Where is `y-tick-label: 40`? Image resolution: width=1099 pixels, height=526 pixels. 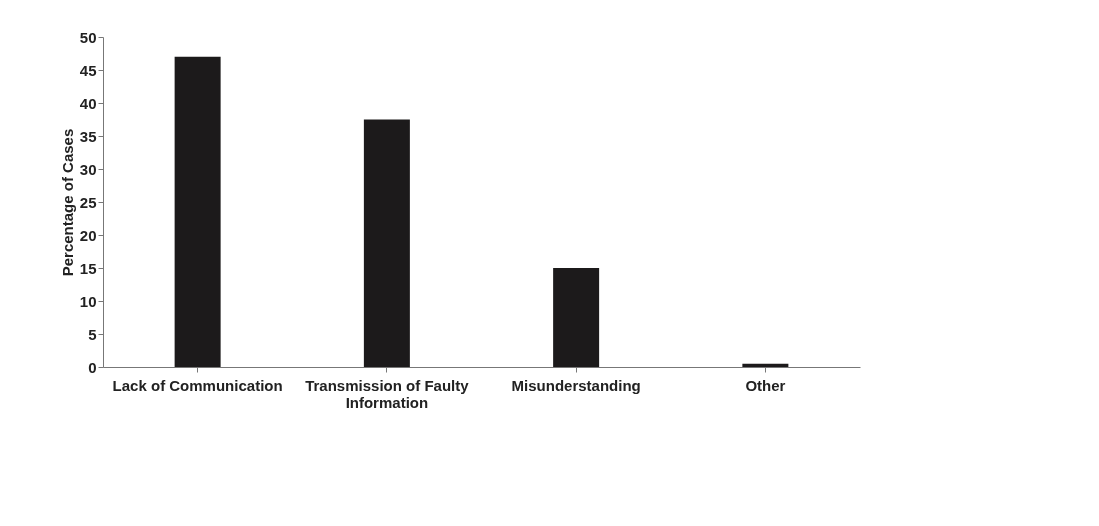 y-tick-label: 40 is located at coordinates (88, 103).